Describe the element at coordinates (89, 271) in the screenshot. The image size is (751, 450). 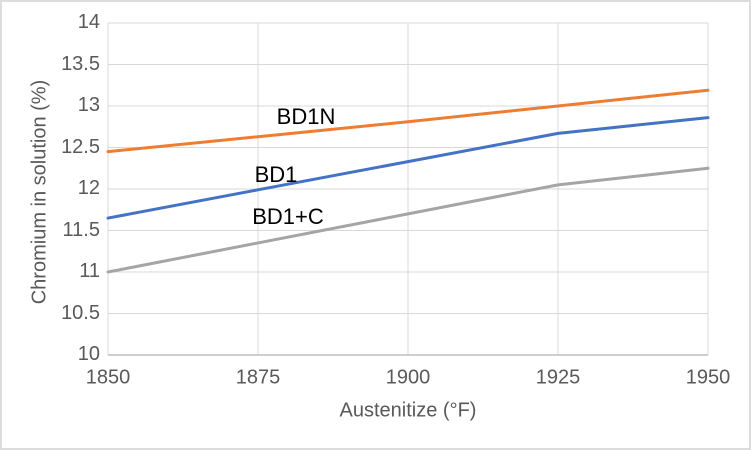
I see `y-tick-label: 11` at that location.